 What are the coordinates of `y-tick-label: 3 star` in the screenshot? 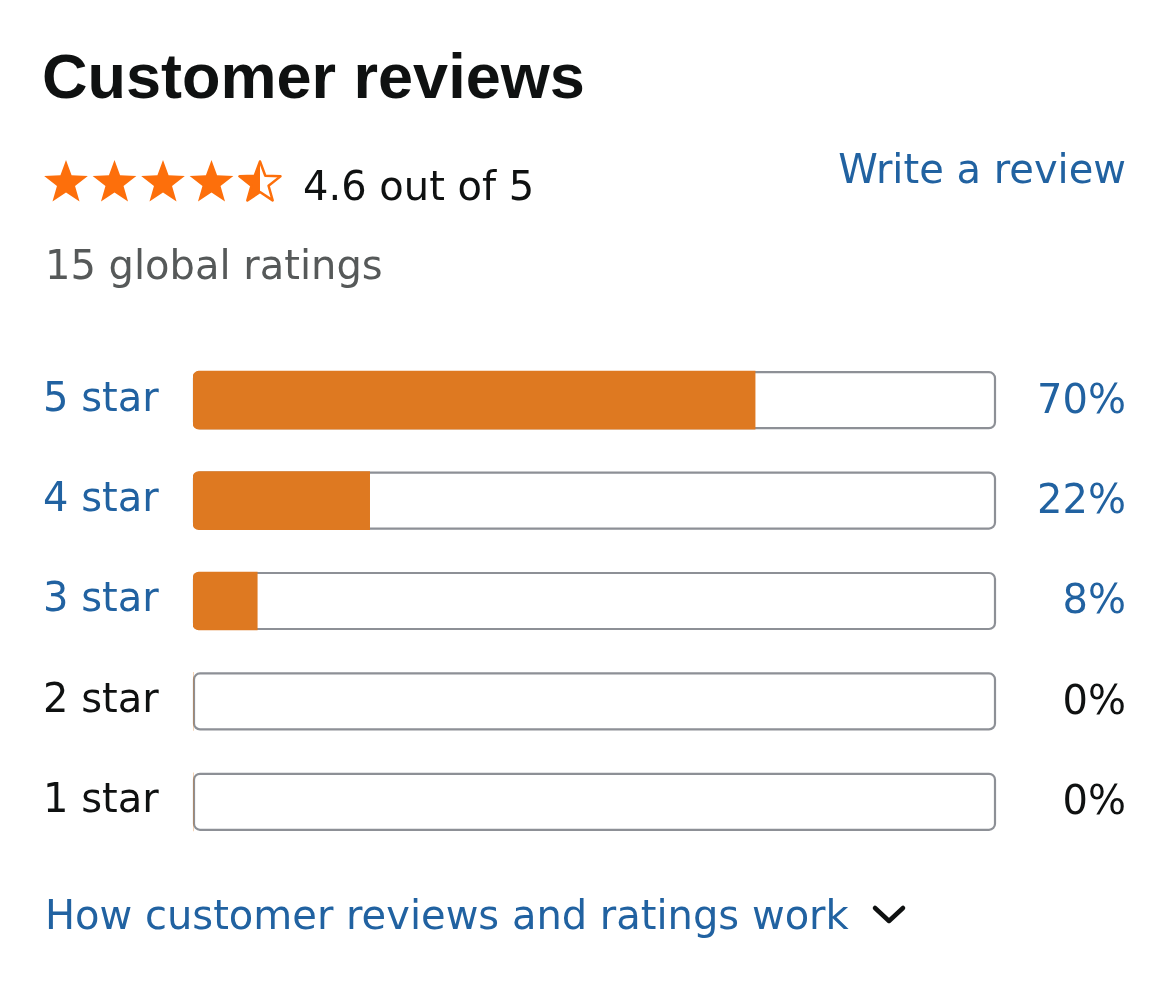 It's located at (101, 597).